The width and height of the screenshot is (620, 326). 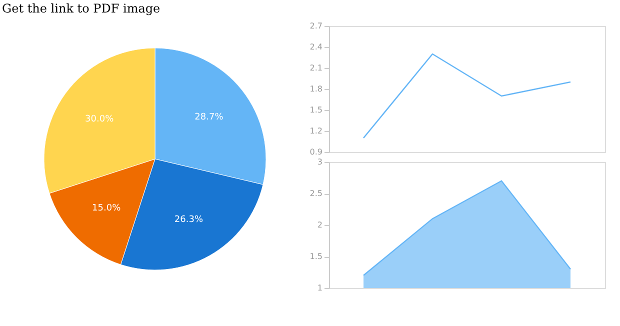 I want to click on y-tick-label: 1, so click(x=319, y=288).